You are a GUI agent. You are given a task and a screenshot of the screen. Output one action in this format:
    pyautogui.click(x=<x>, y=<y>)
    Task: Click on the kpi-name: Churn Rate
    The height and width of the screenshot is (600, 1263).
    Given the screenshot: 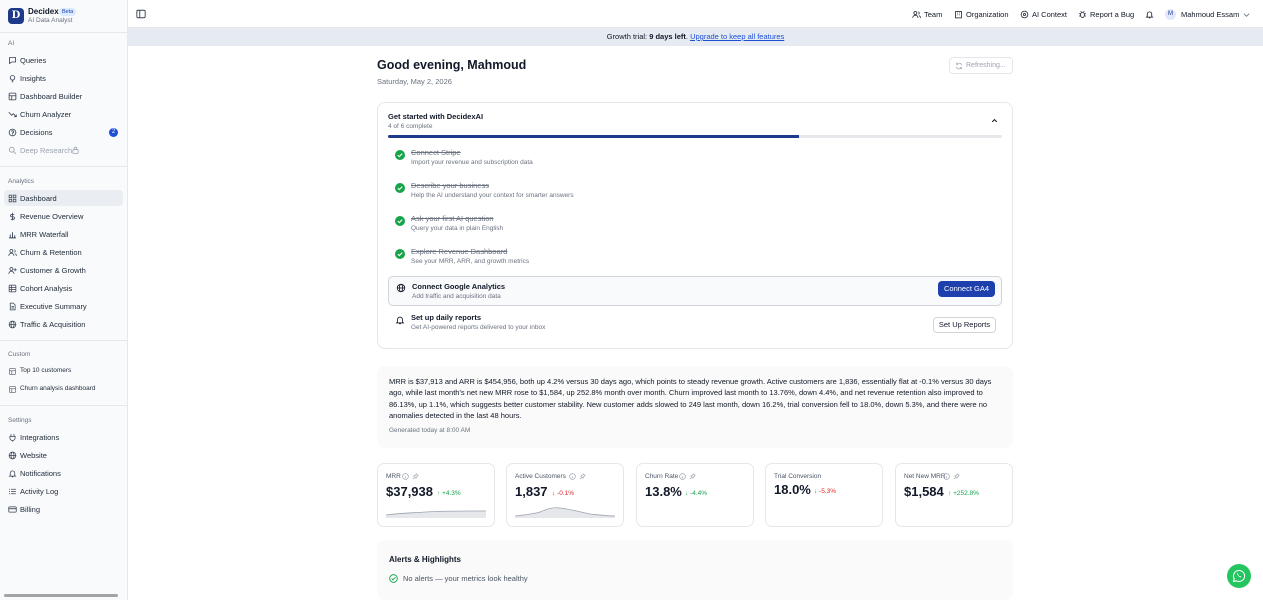 What is the action you would take?
    pyautogui.click(x=662, y=476)
    